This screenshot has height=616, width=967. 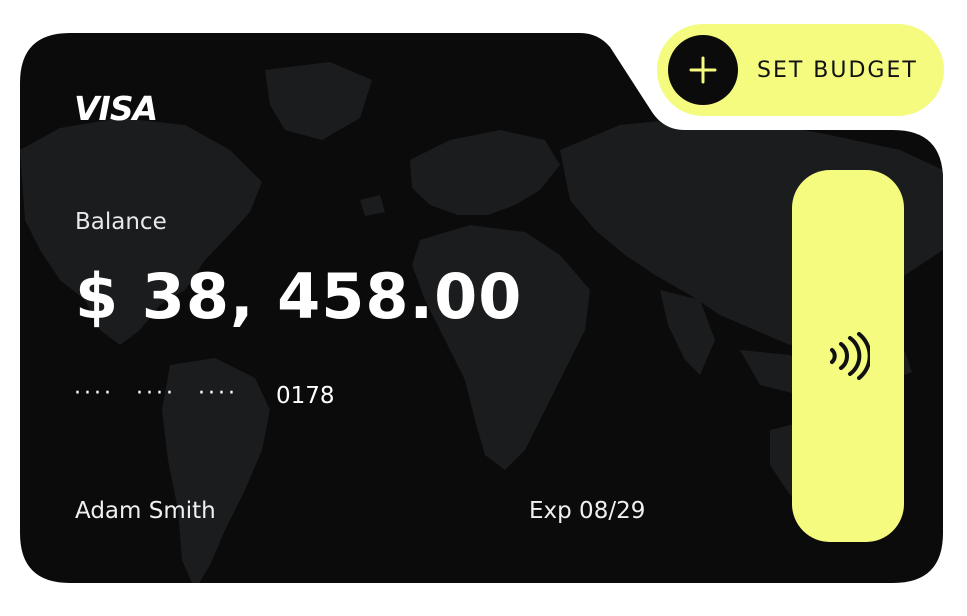 I want to click on visa-logo: VISA, so click(x=116, y=108).